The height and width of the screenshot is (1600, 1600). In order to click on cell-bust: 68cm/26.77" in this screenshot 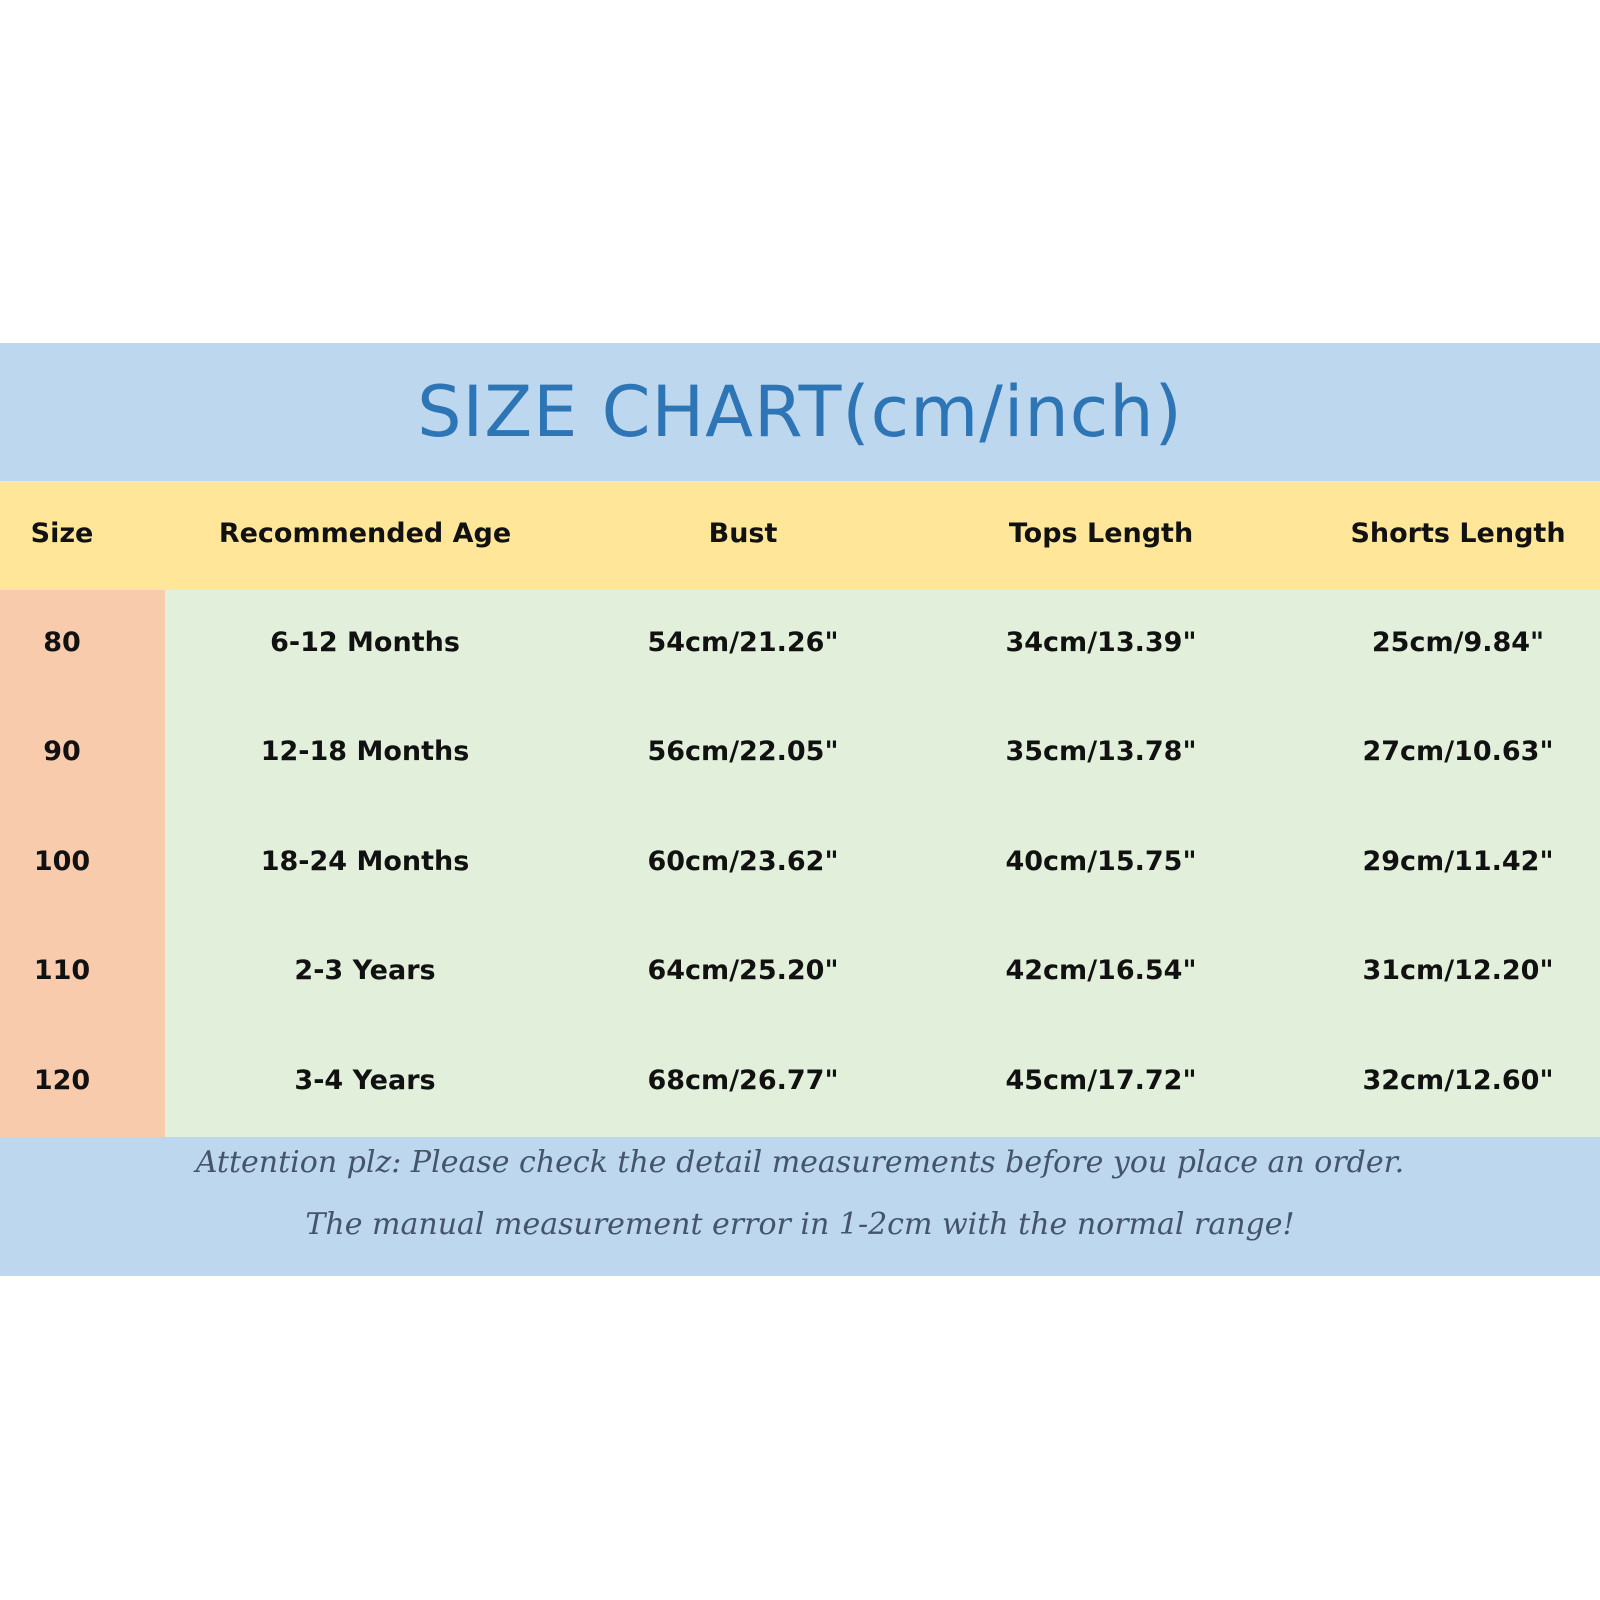, I will do `click(743, 1080)`.